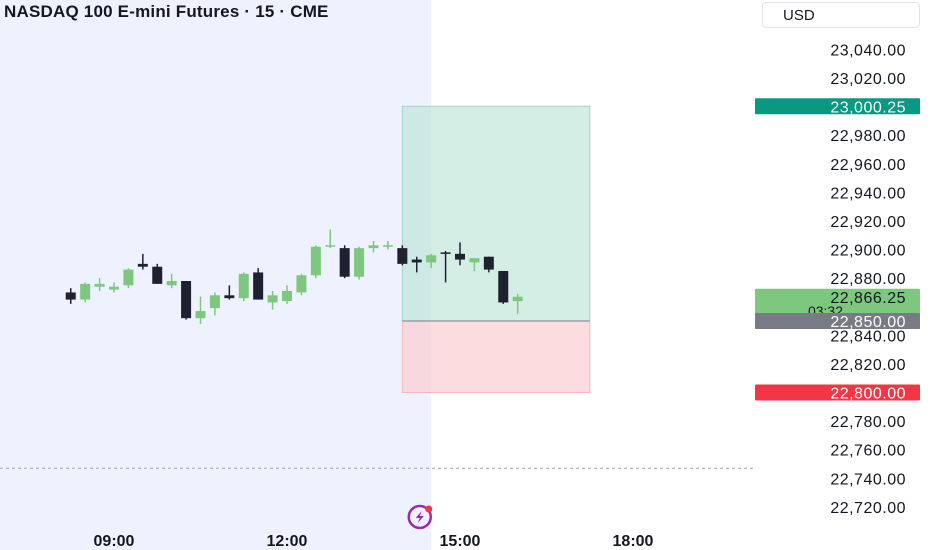 The image size is (932, 550). I want to click on current-price-label-bg, so click(837, 303).